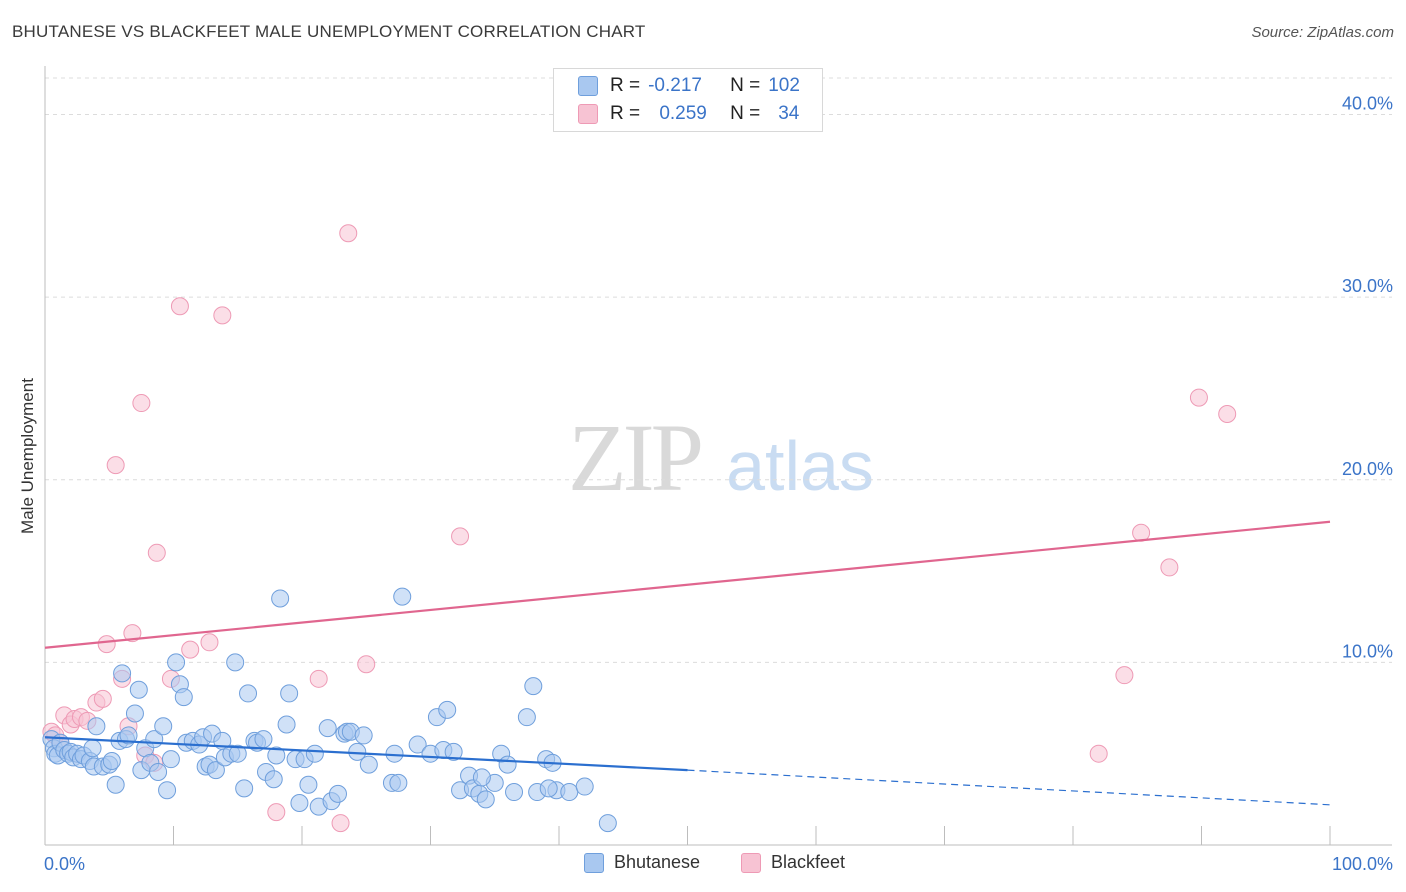 The image size is (1406, 892). What do you see at coordinates (1009, 787) in the screenshot?
I see `bhutanese-trendline-extension` at bounding box center [1009, 787].